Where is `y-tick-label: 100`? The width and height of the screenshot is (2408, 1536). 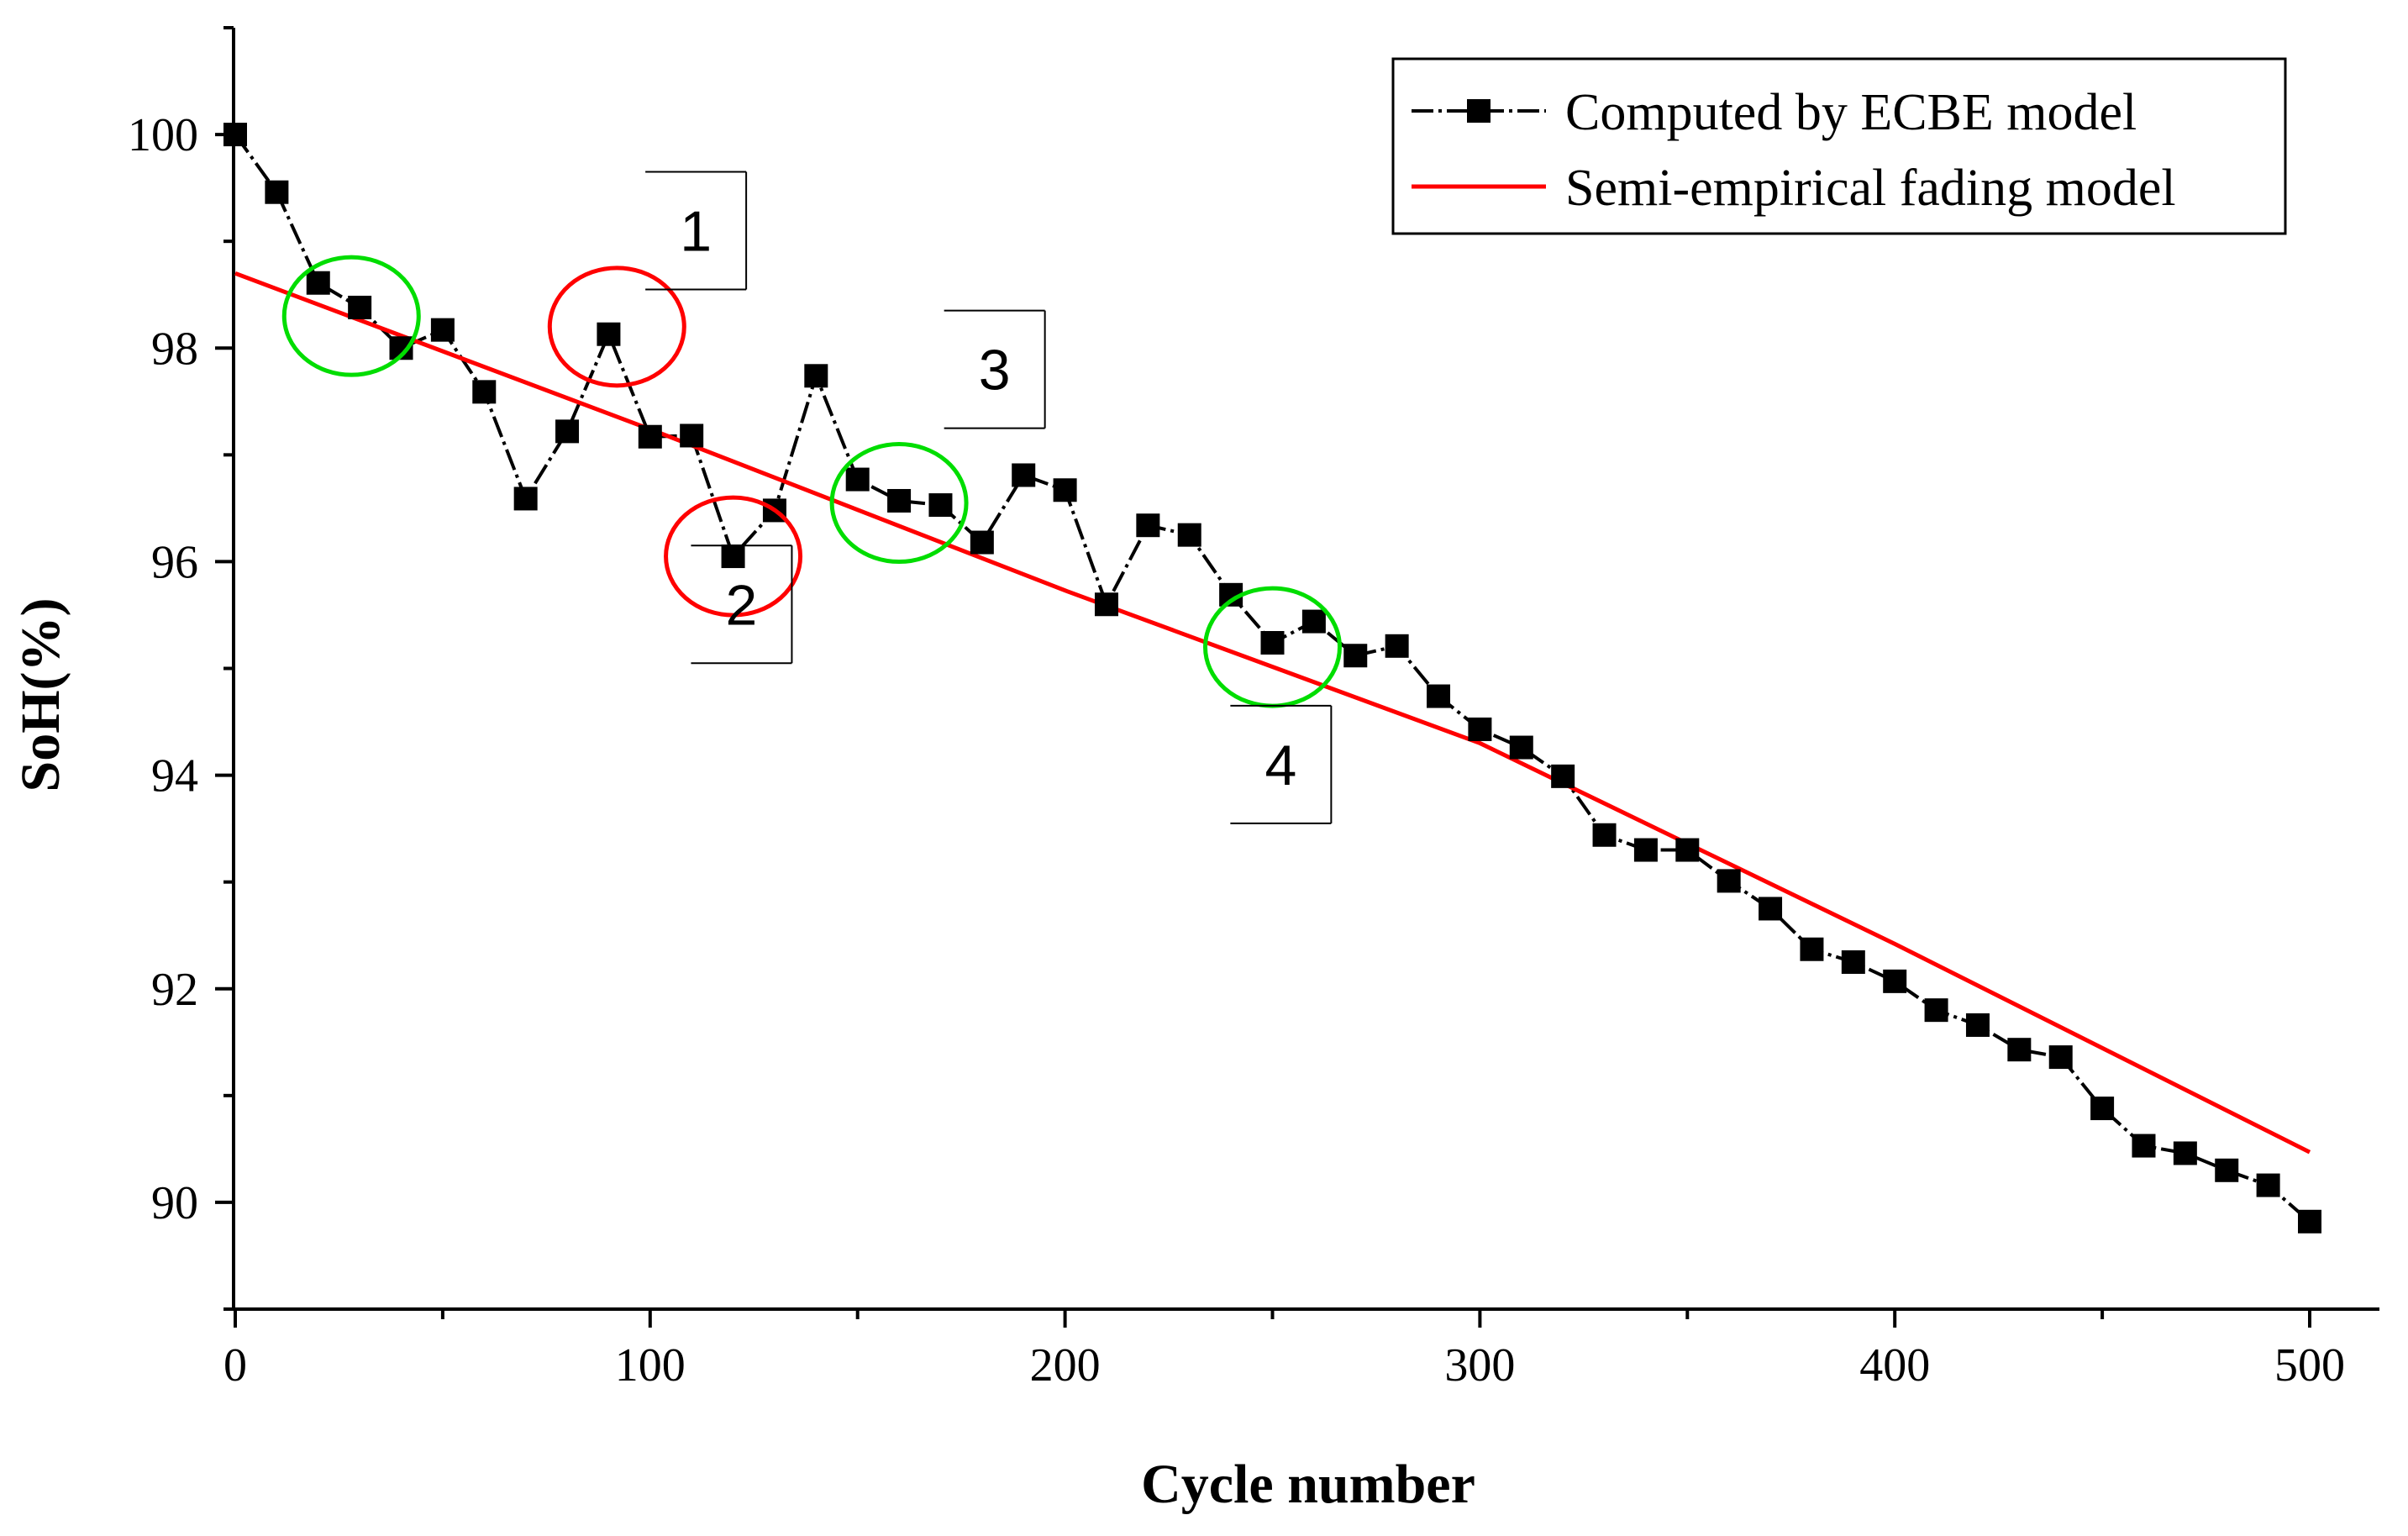
y-tick-label: 100 is located at coordinates (163, 135).